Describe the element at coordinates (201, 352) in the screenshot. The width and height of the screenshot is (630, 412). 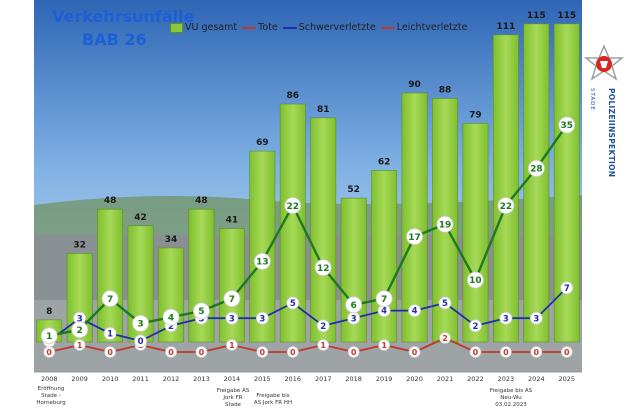
I see `series-red-point-2013` at that location.